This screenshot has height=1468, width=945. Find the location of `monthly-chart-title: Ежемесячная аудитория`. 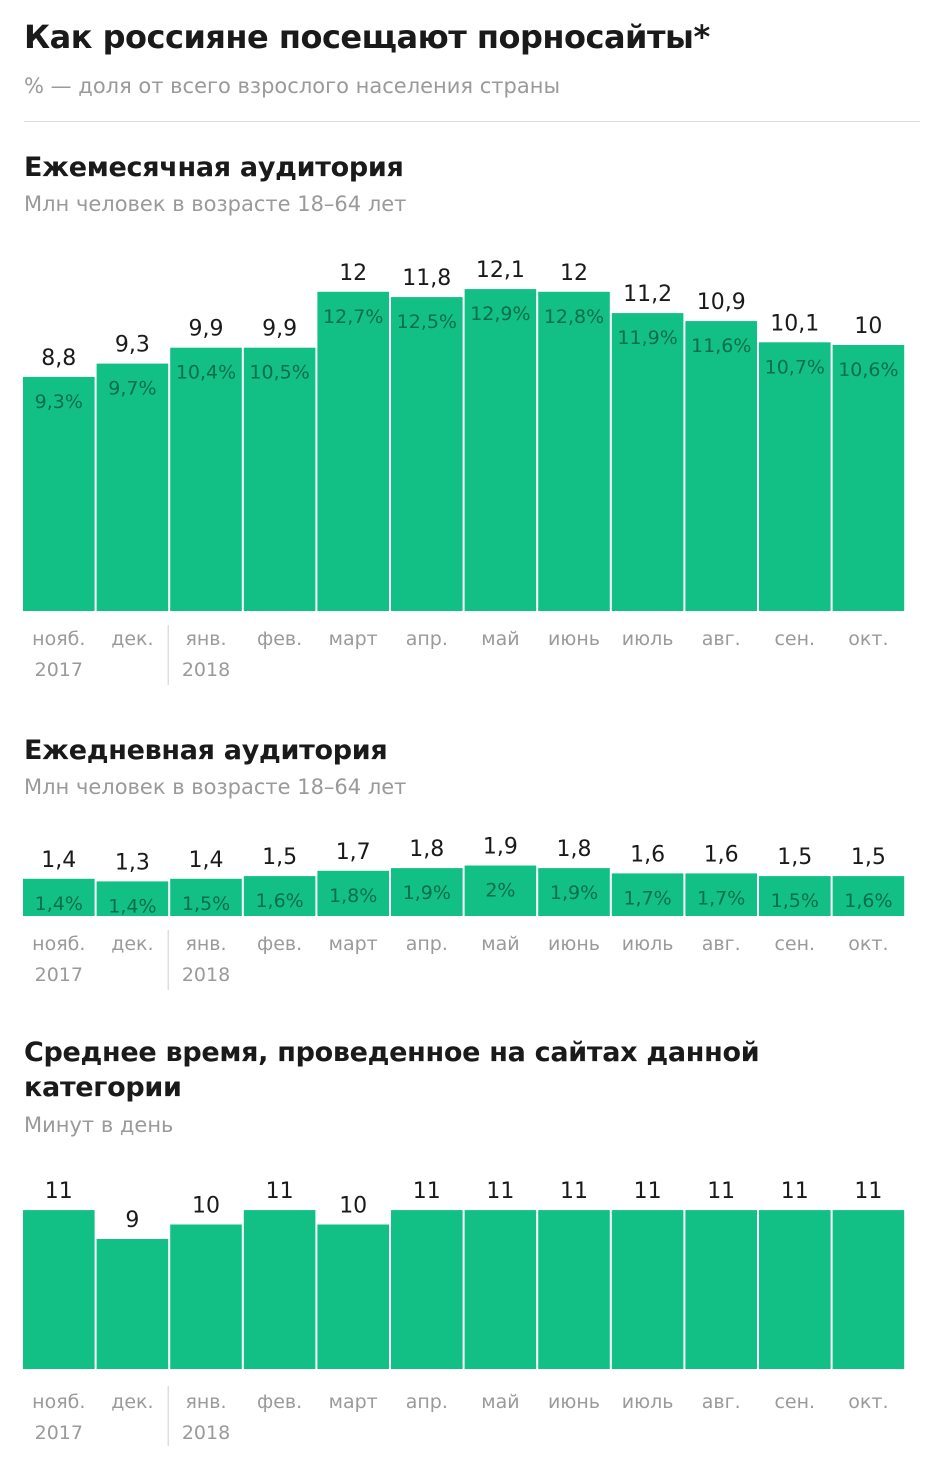

monthly-chart-title: Ежемесячная аудитория is located at coordinates (214, 167).